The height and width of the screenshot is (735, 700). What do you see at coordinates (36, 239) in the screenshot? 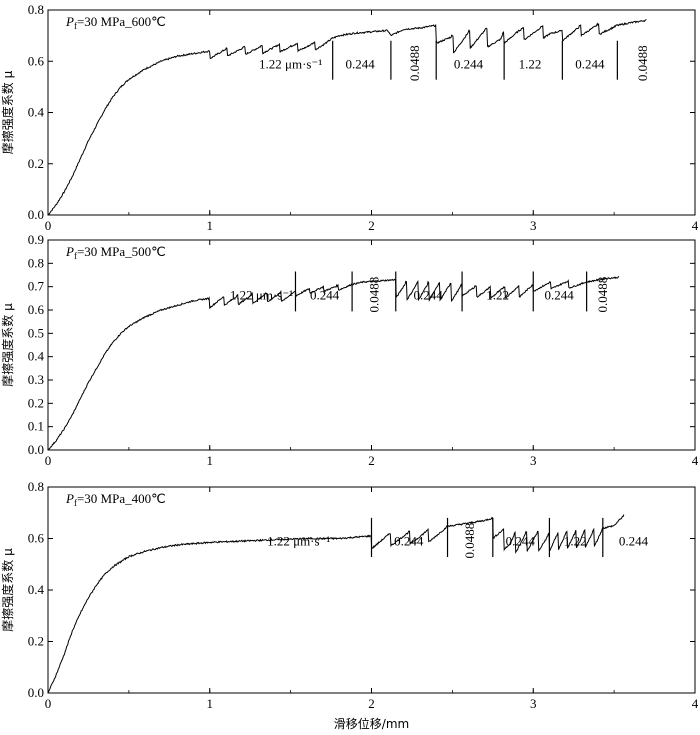
I see `y-tick-label: 0.9` at bounding box center [36, 239].